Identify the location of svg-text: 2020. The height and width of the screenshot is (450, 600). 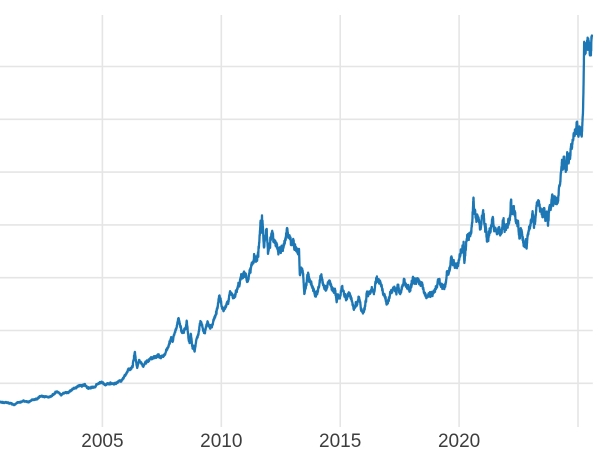
(459, 440).